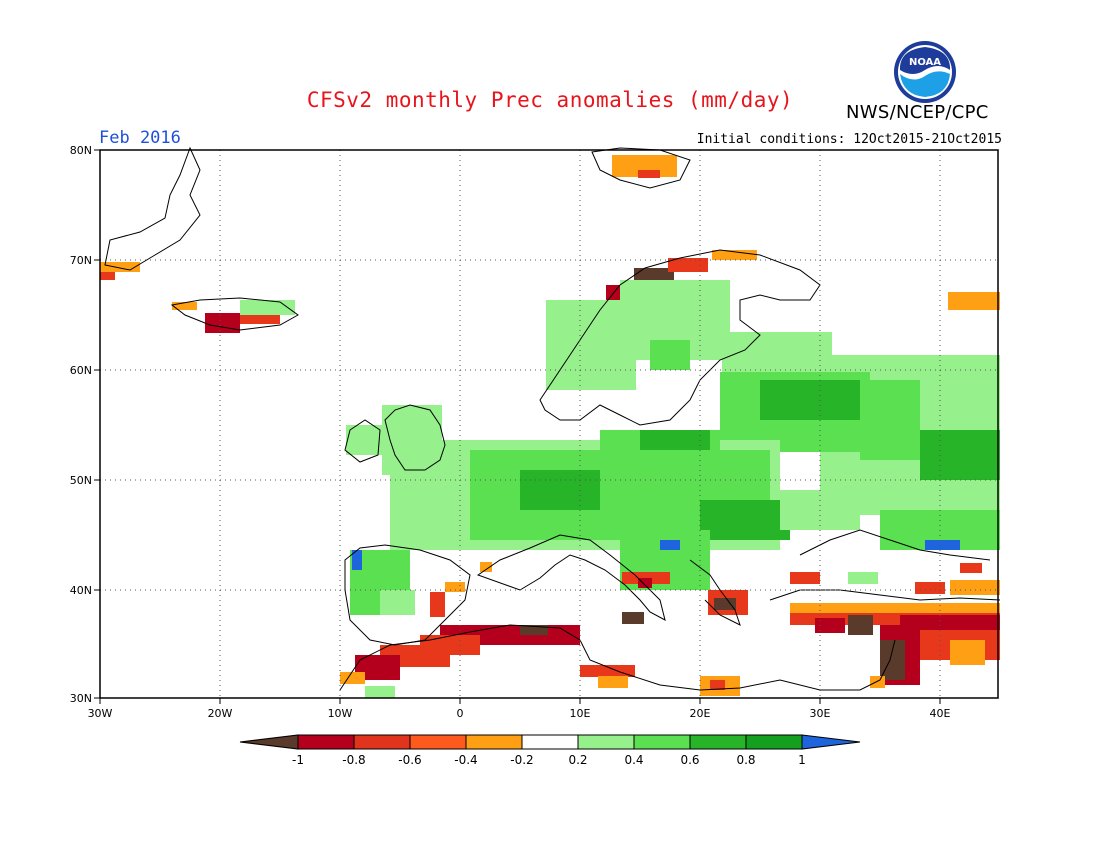 The image size is (1100, 850). What do you see at coordinates (269, 742) in the screenshot?
I see `colorbar-low-arrow` at bounding box center [269, 742].